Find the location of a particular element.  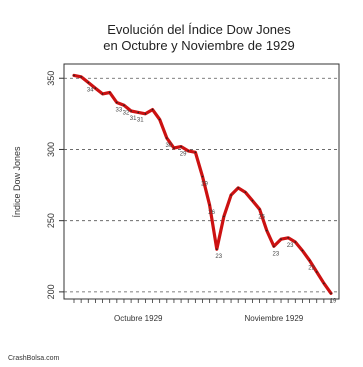

x-axis: Octubre 1929 Noviembre 1929 is located at coordinates (202, 311).